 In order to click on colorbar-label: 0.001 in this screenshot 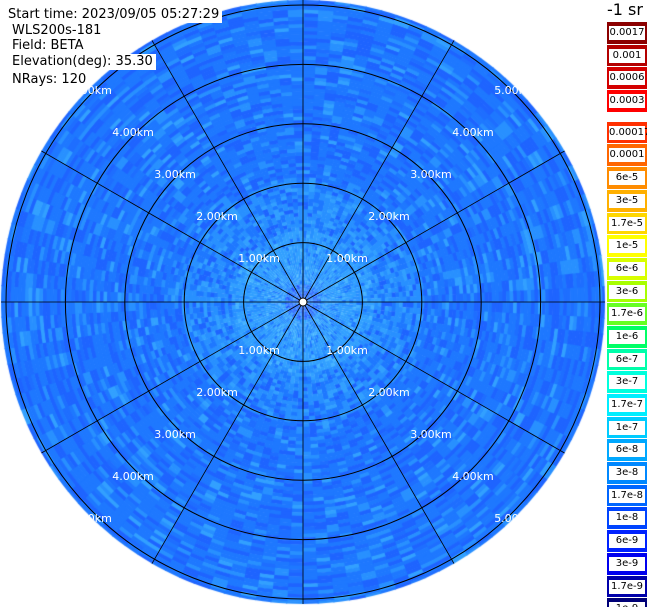, I will do `click(627, 55)`.